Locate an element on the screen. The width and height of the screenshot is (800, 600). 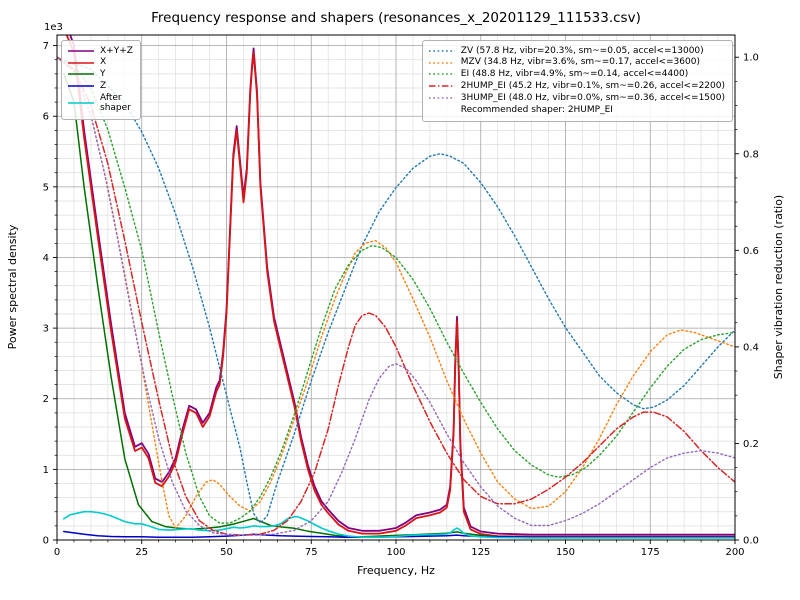
legend-item: After shaper is located at coordinates (100, 103).